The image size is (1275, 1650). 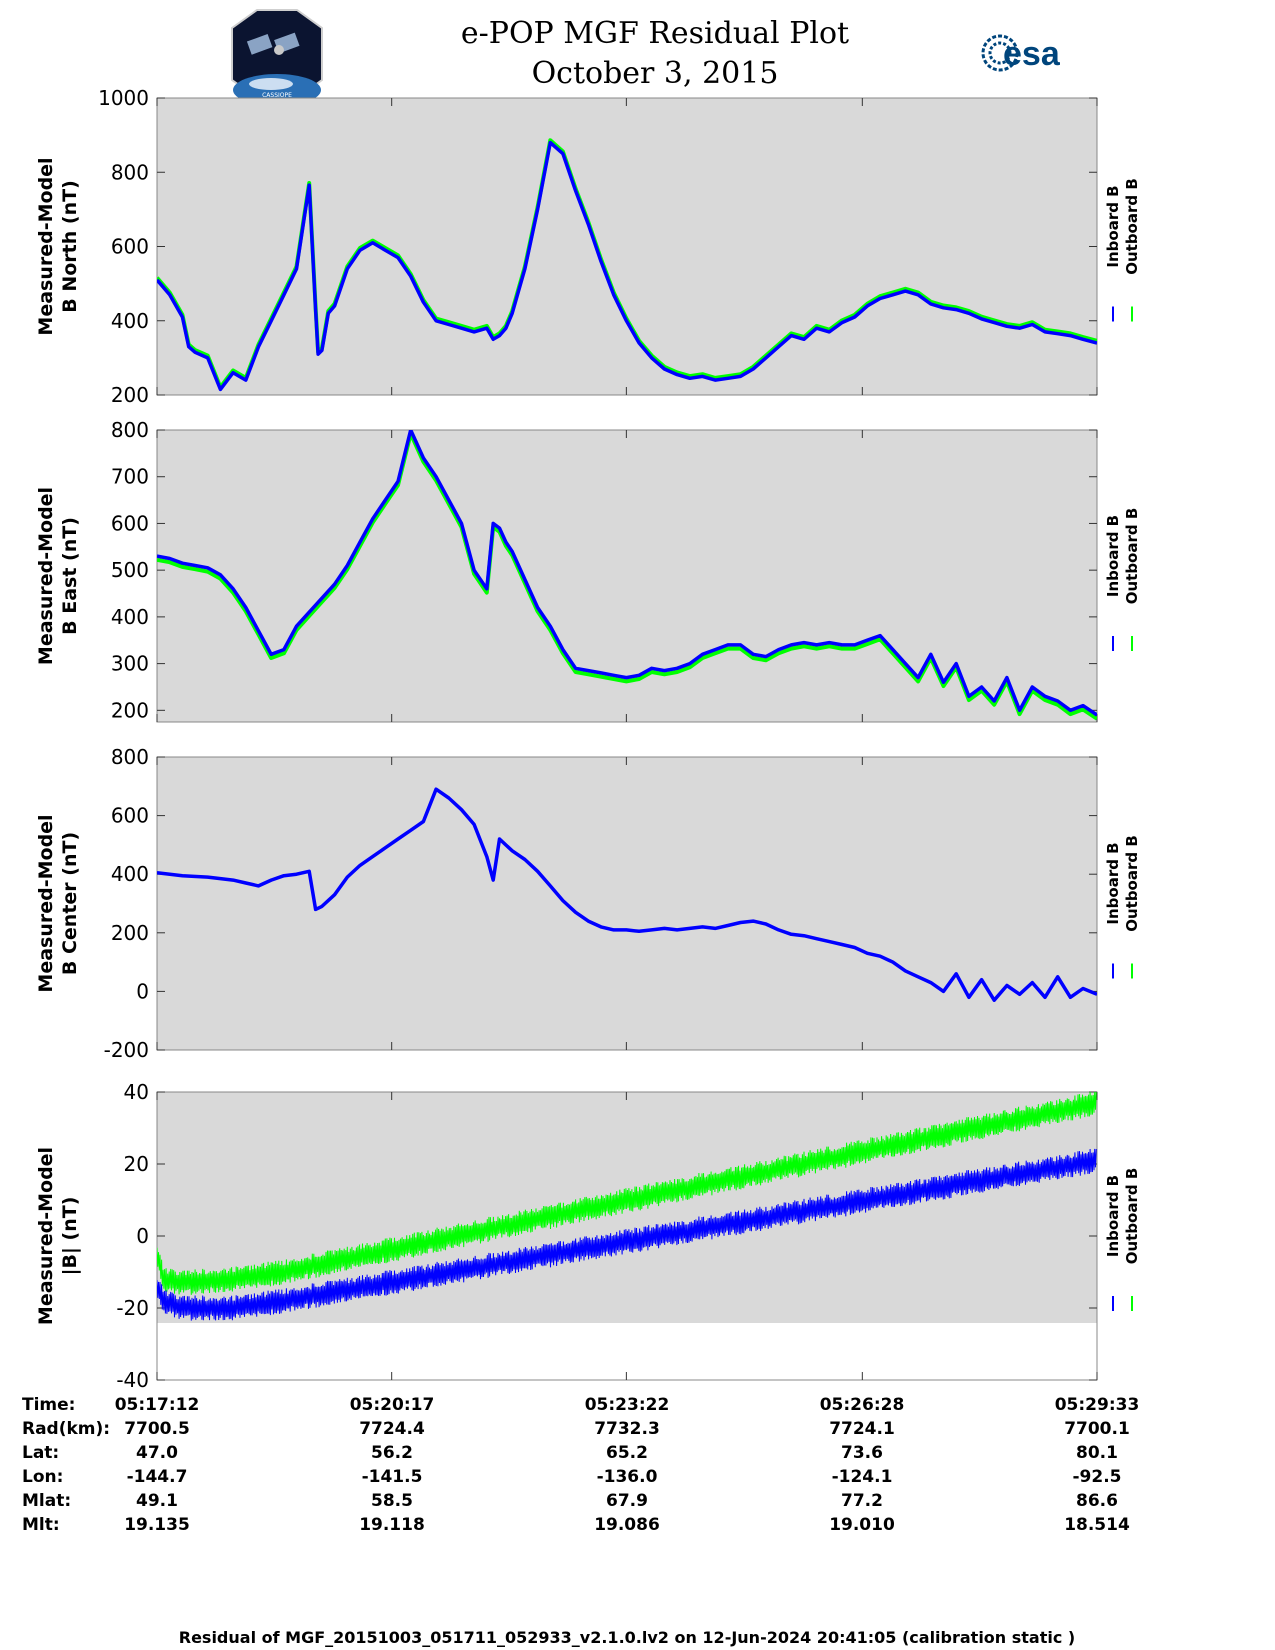 I want to click on esa-logo-text: esa, so click(x=1032, y=54).